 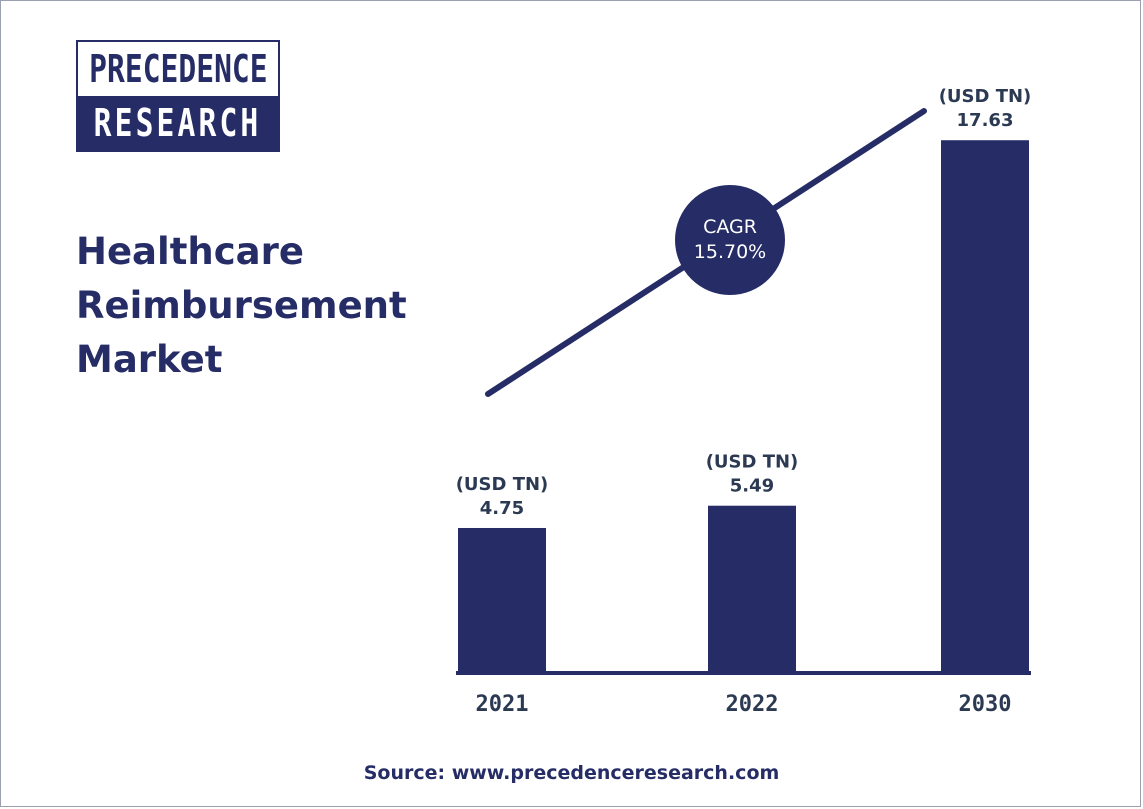 I want to click on brand-line-1: PRECEDENCE, so click(x=178, y=69).